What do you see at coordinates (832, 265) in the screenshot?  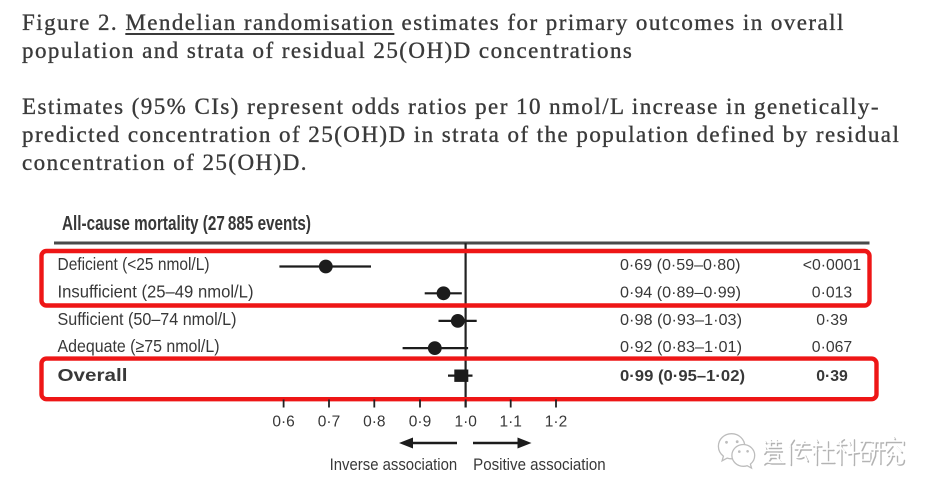 I see `svg-text: <0·0001` at bounding box center [832, 265].